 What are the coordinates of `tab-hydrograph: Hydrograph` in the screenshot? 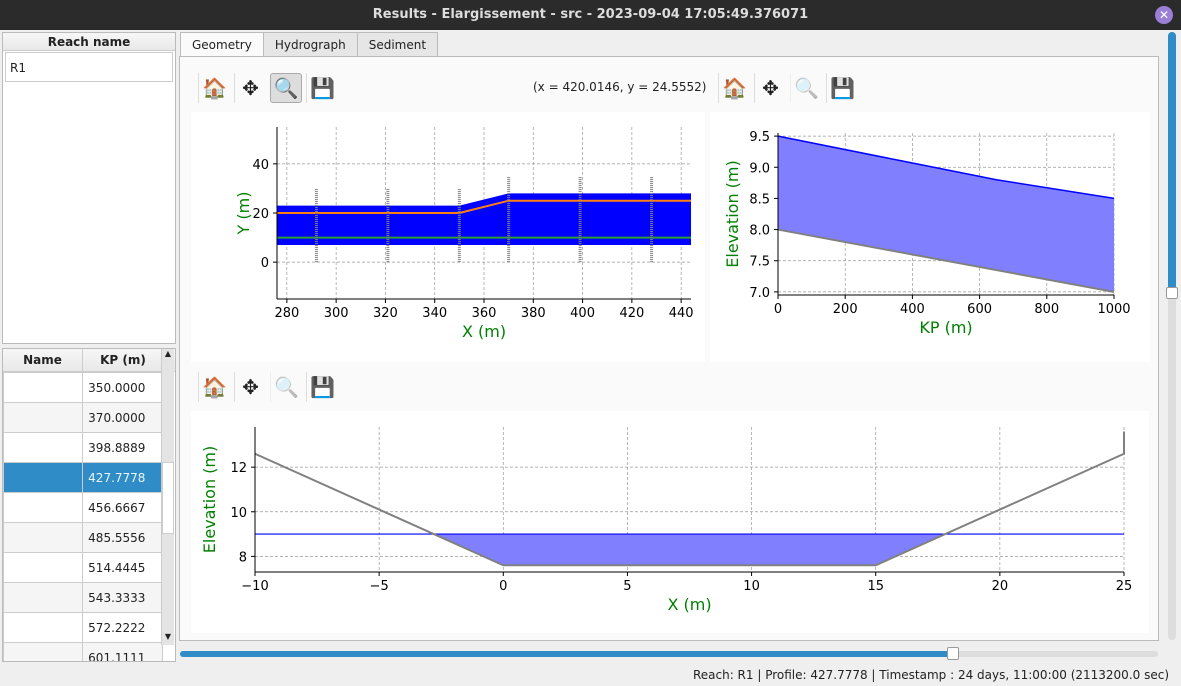 It's located at (310, 44).